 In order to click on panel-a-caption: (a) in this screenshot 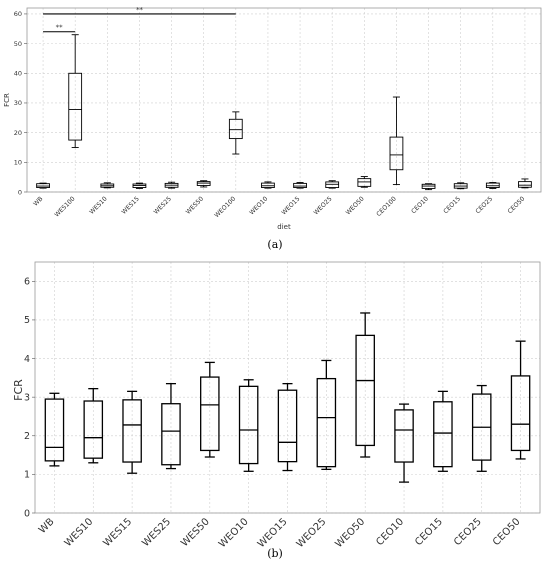, I will do `click(274, 244)`.